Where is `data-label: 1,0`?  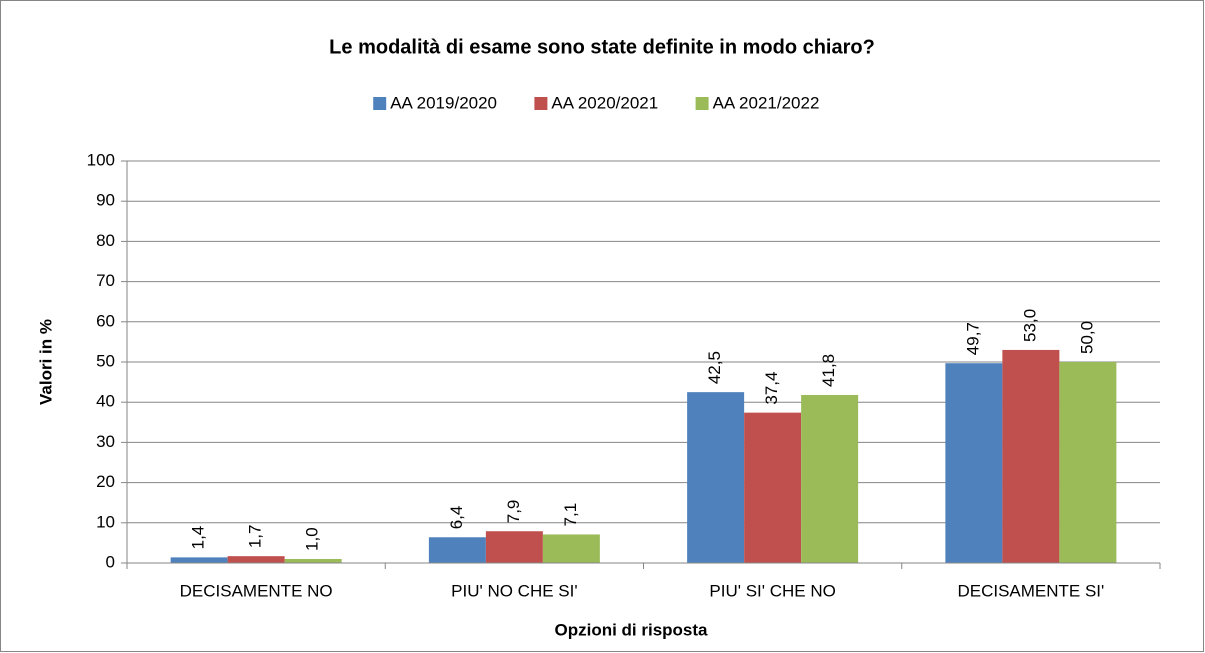 data-label: 1,0 is located at coordinates (312, 539).